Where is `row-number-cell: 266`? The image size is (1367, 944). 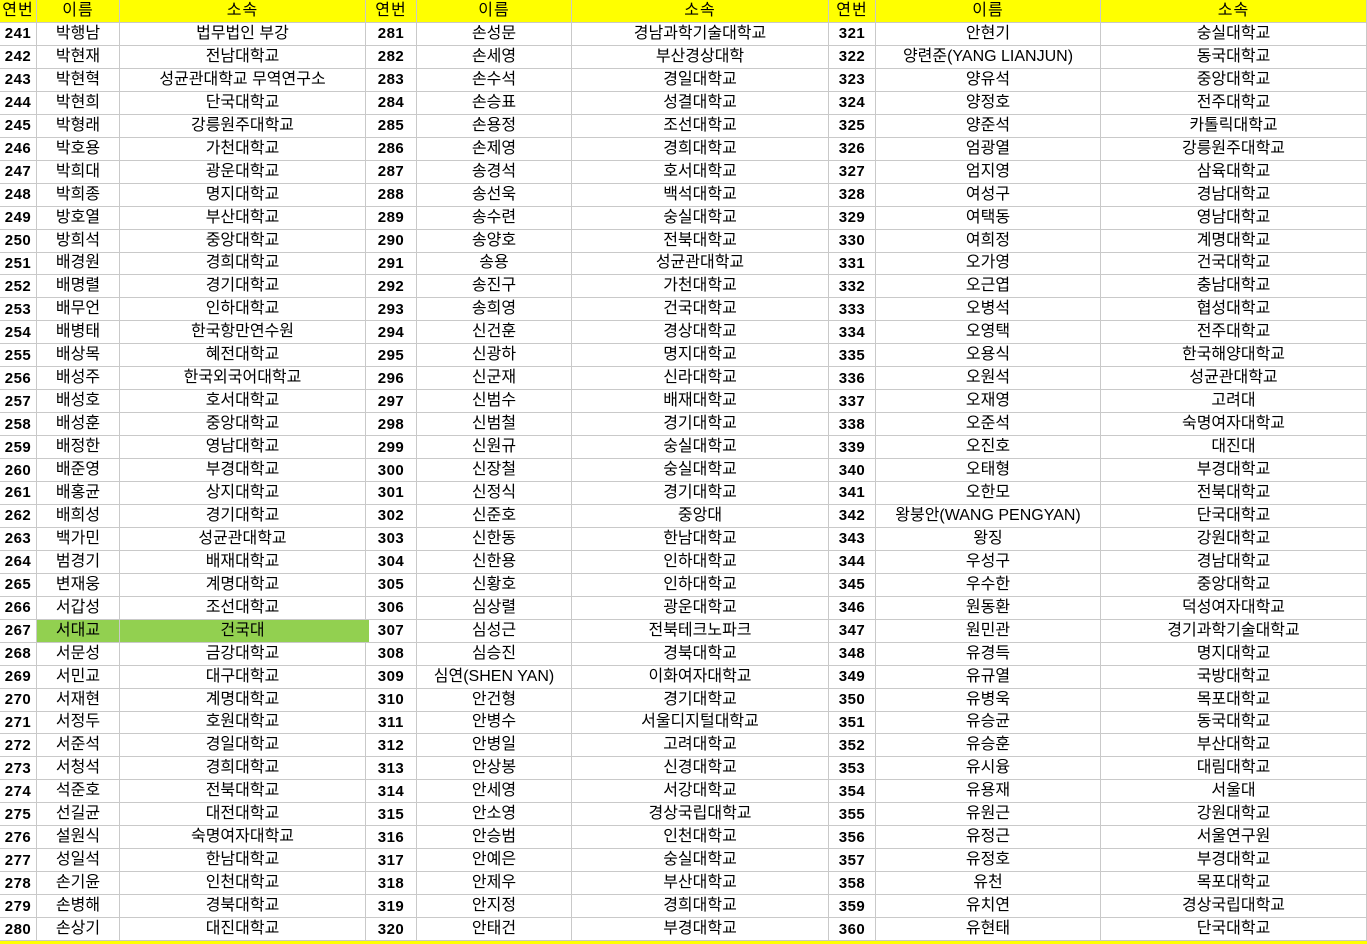 row-number-cell: 266 is located at coordinates (18, 608).